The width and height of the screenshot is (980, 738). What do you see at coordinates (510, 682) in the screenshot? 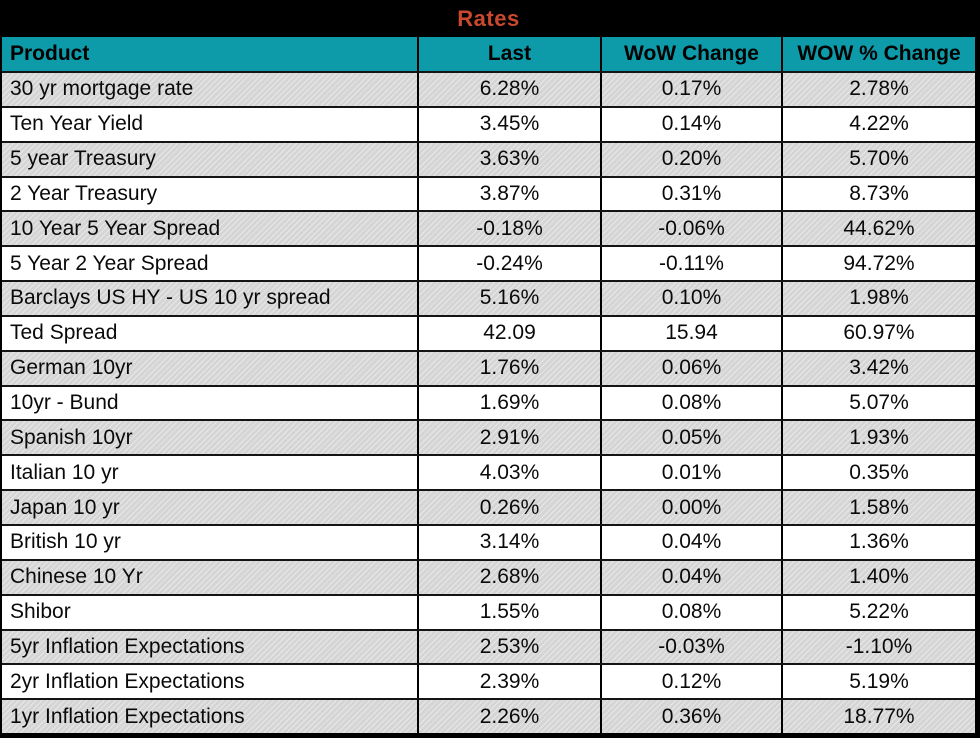
I see `value-cell: 2.39%` at bounding box center [510, 682].